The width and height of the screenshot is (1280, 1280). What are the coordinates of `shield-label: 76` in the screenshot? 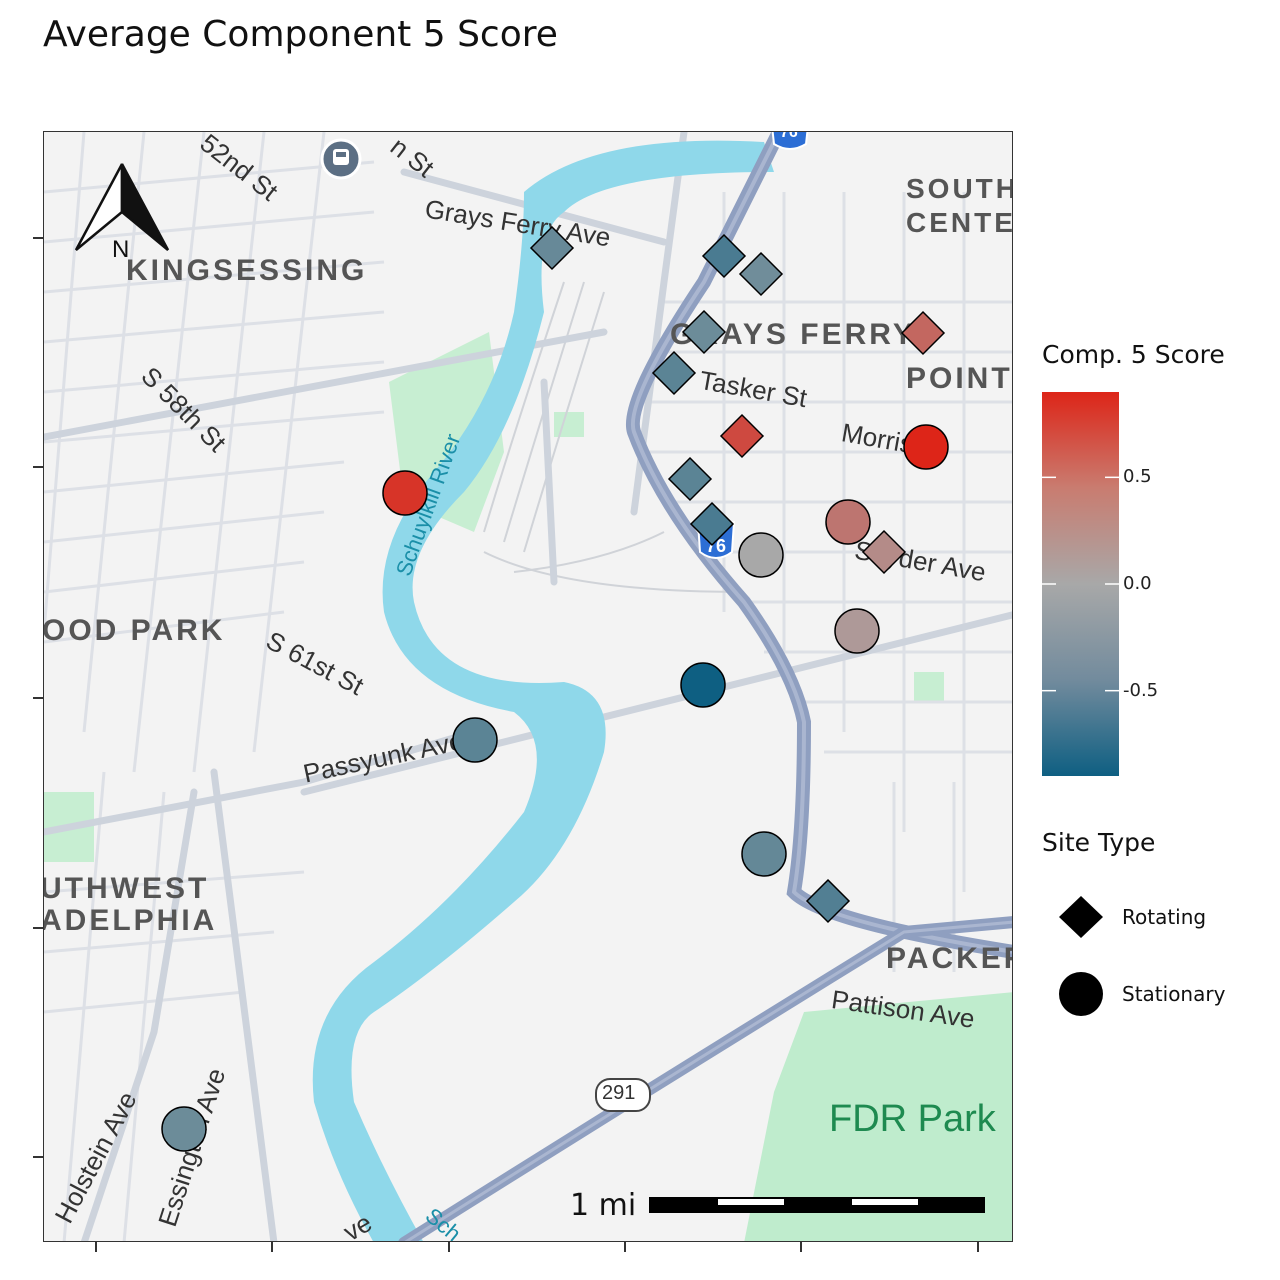 It's located at (789, 136).